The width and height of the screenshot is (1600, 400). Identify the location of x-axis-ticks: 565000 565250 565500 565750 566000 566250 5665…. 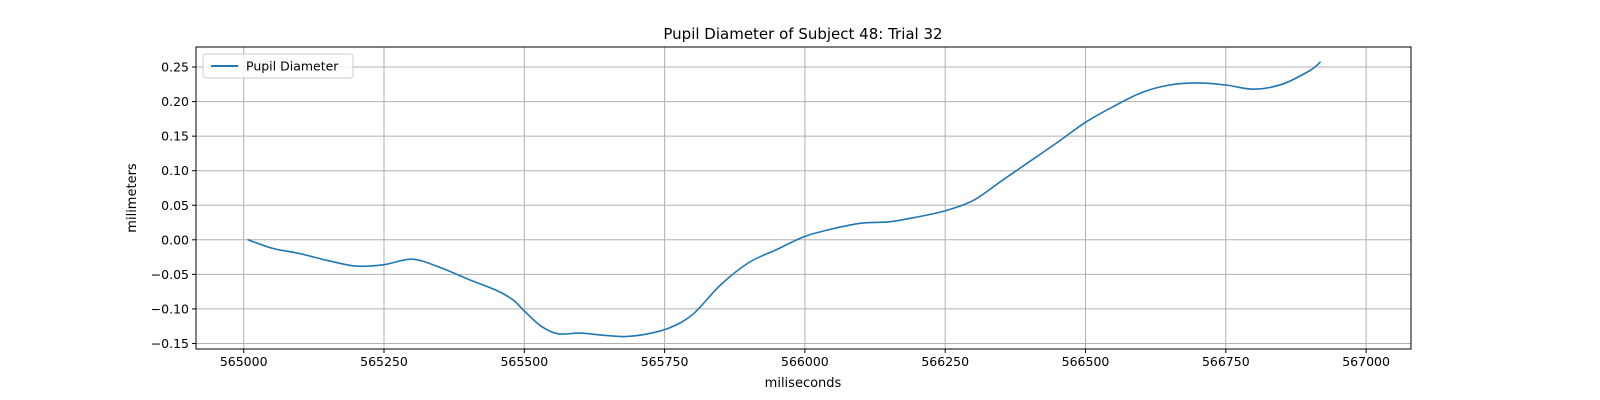
(805, 359).